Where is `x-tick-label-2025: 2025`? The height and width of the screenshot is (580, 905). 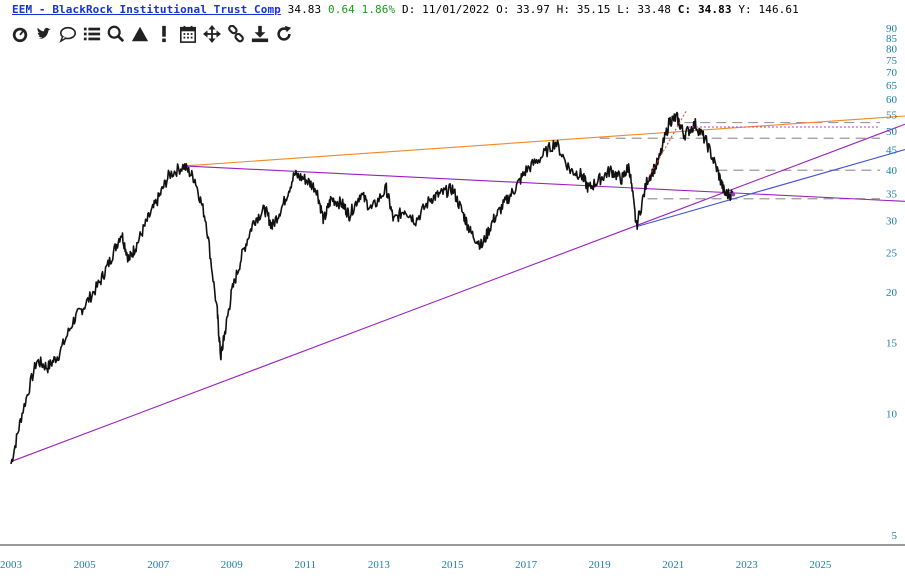
x-tick-label-2025: 2025 is located at coordinates (820, 565).